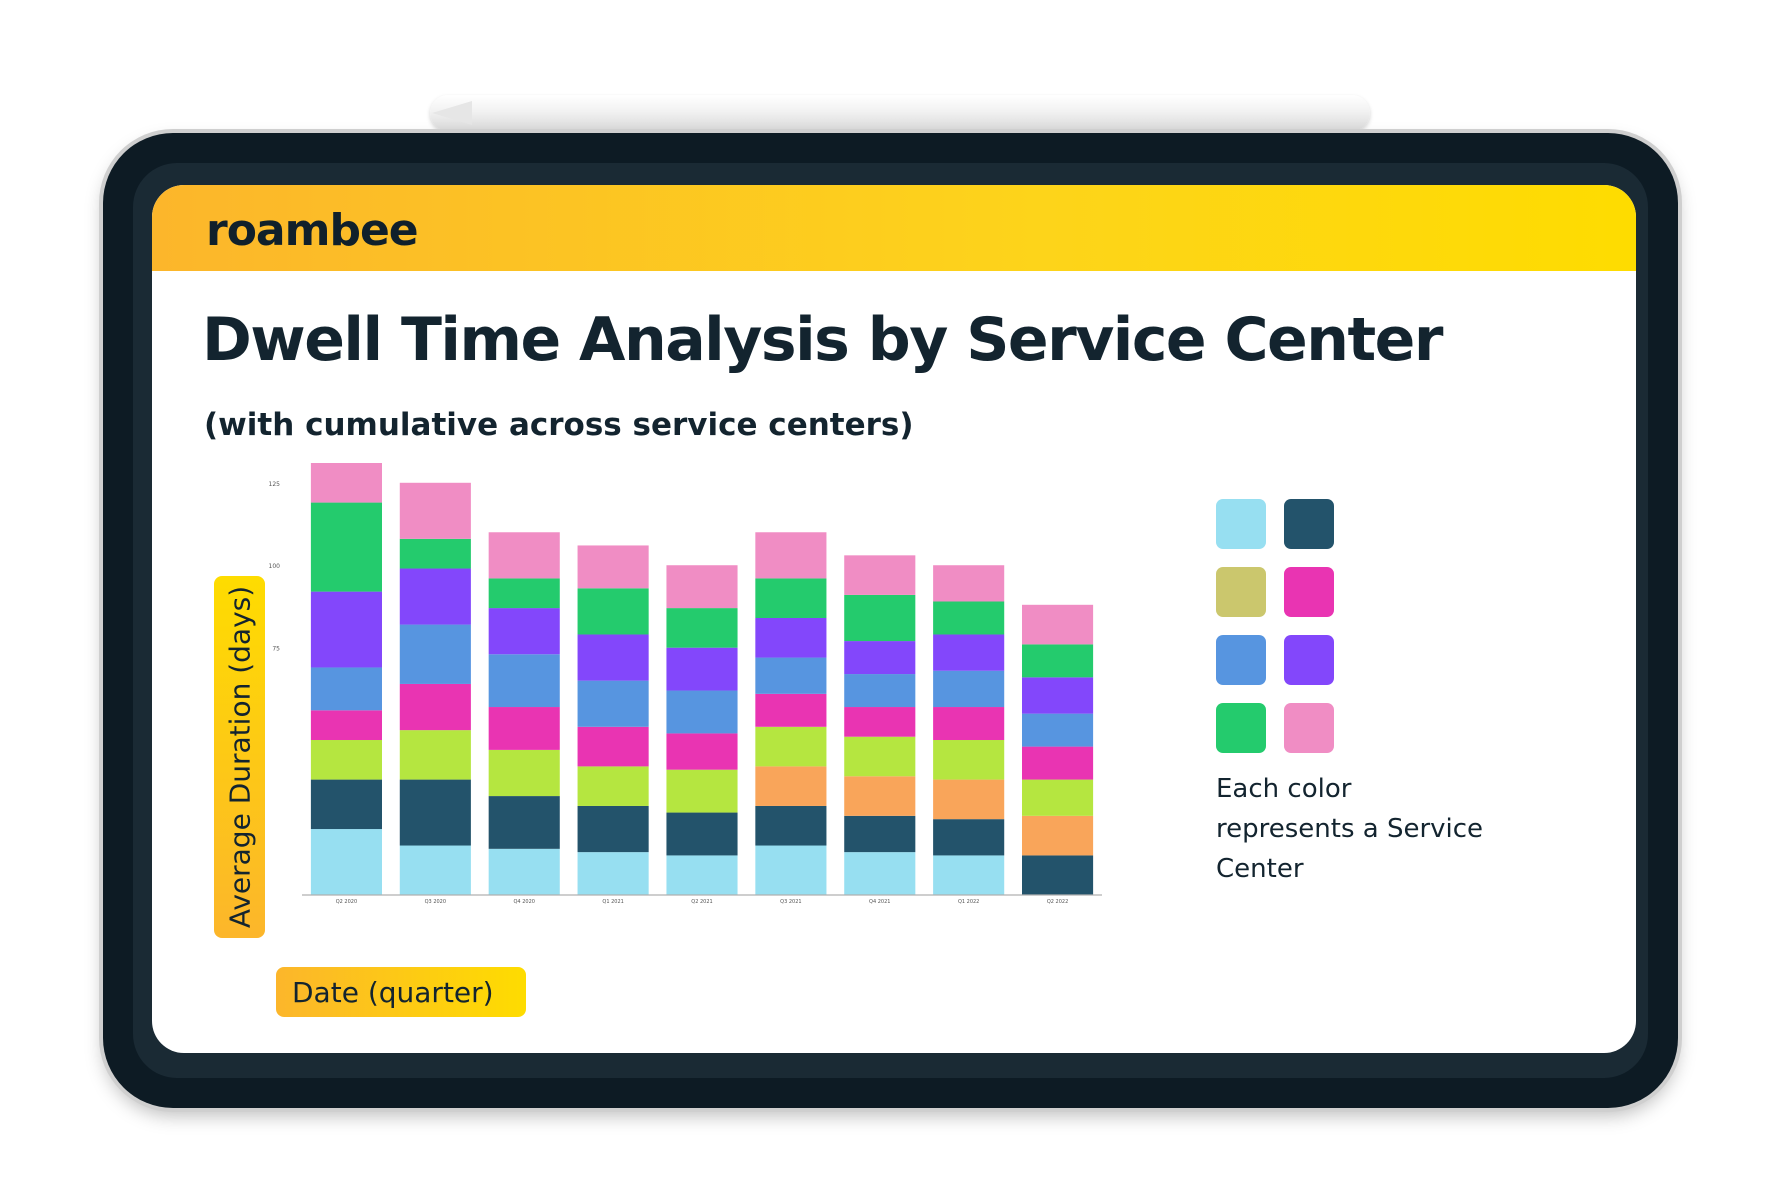 The height and width of the screenshot is (1200, 1775). What do you see at coordinates (276, 649) in the screenshot?
I see `y-tick-label-75: 75` at bounding box center [276, 649].